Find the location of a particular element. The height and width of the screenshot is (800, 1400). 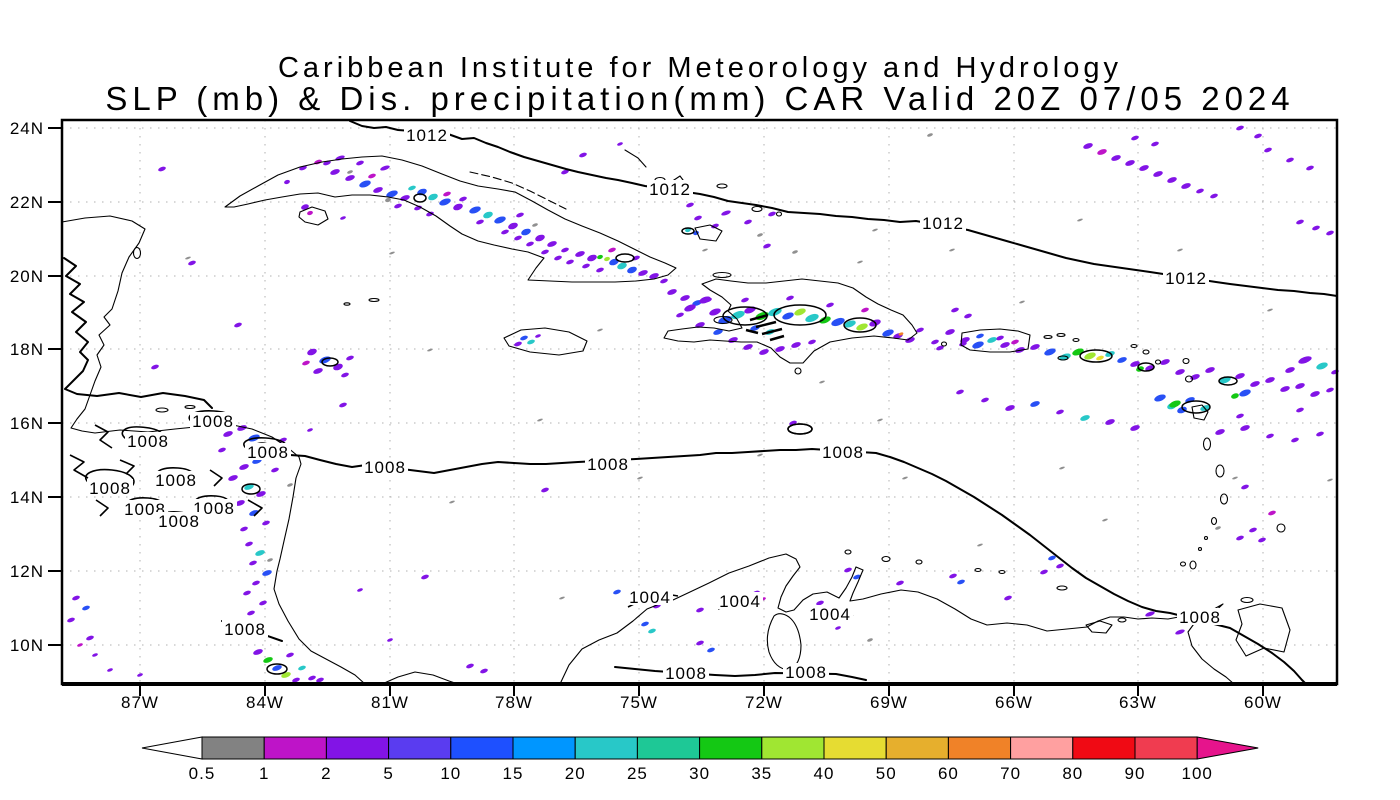

lon-tick-label: 66W is located at coordinates (1014, 702).